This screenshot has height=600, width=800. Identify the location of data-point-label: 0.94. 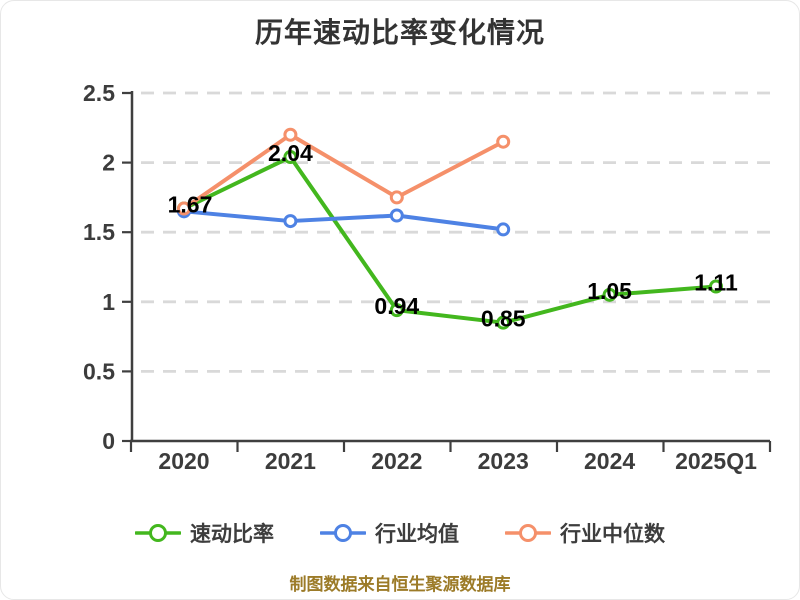
(396, 306).